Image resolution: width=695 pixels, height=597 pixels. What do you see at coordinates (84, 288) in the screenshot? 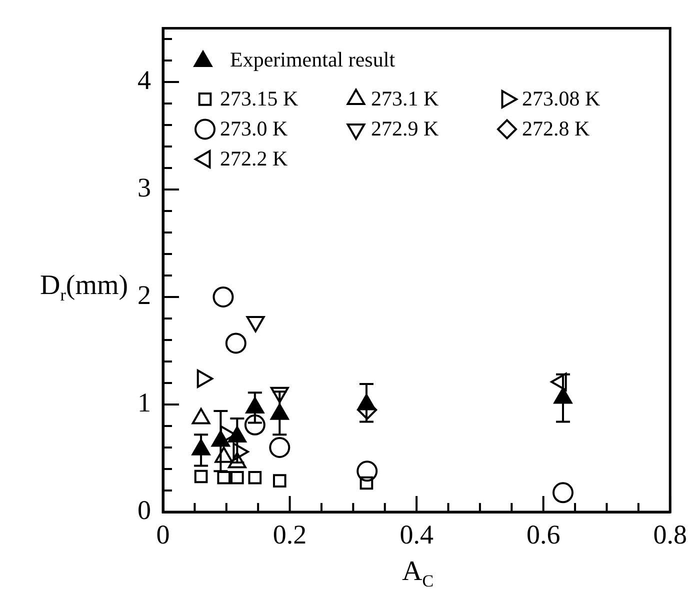
I see `y-axis-title: D$_{r}$(mm)` at bounding box center [84, 288].